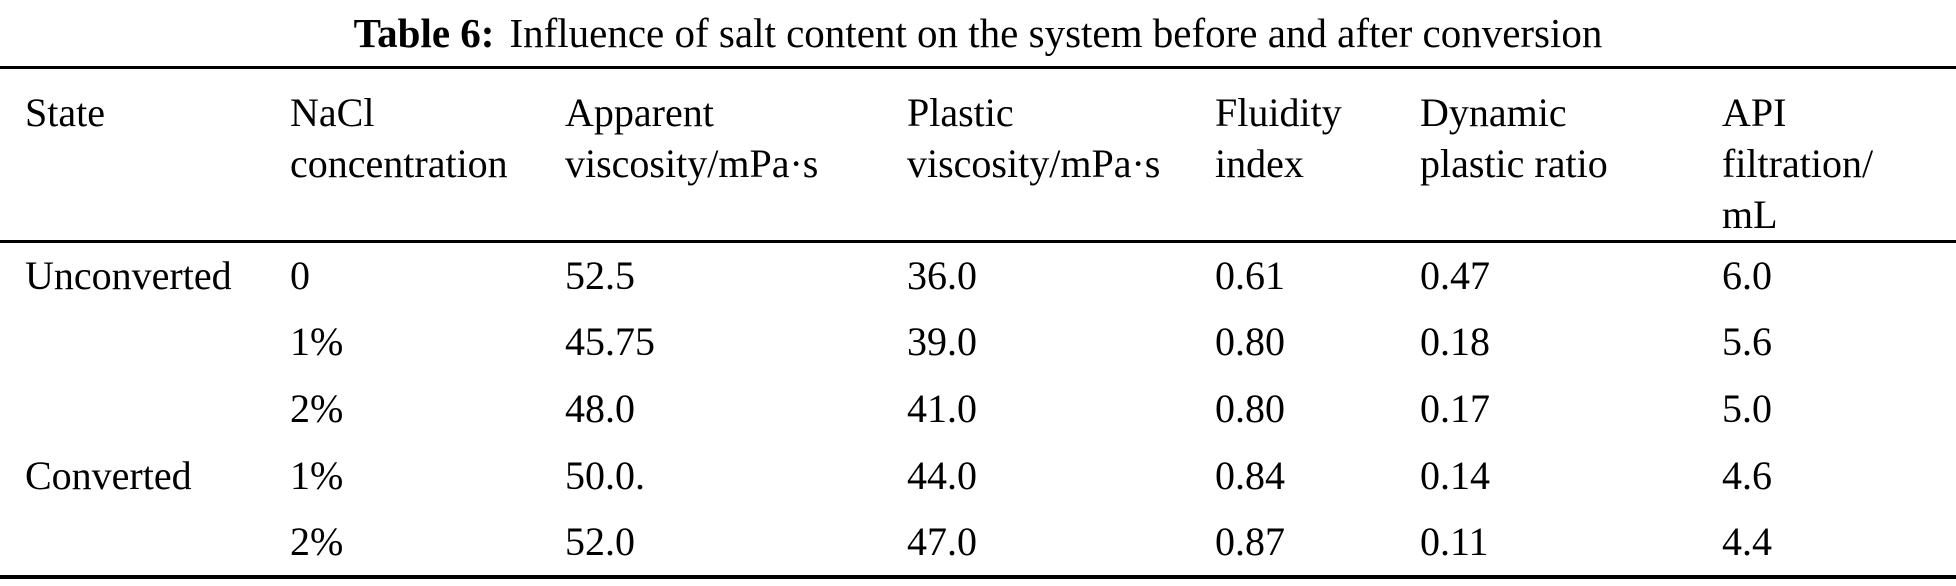  What do you see at coordinates (1455, 341) in the screenshot?
I see `table-cell-dynamic-plastic-ratio: 0.18` at bounding box center [1455, 341].